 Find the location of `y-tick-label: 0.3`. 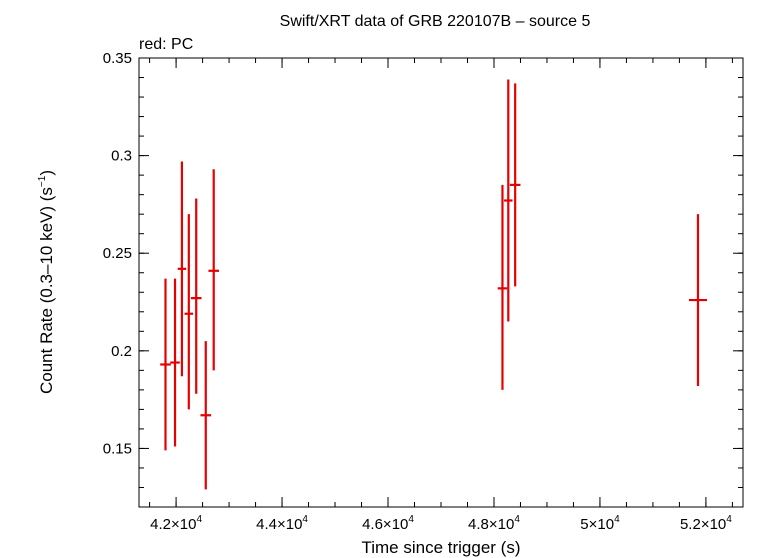

y-tick-label: 0.3 is located at coordinates (121, 156).